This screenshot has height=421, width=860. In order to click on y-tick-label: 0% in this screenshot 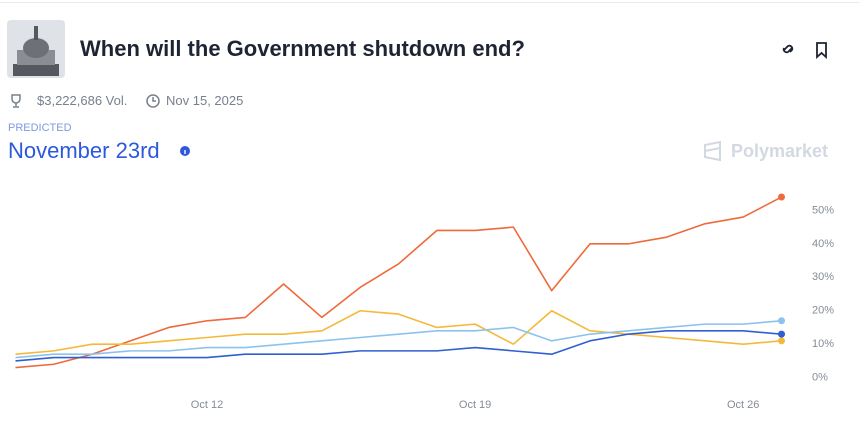, I will do `click(820, 378)`.